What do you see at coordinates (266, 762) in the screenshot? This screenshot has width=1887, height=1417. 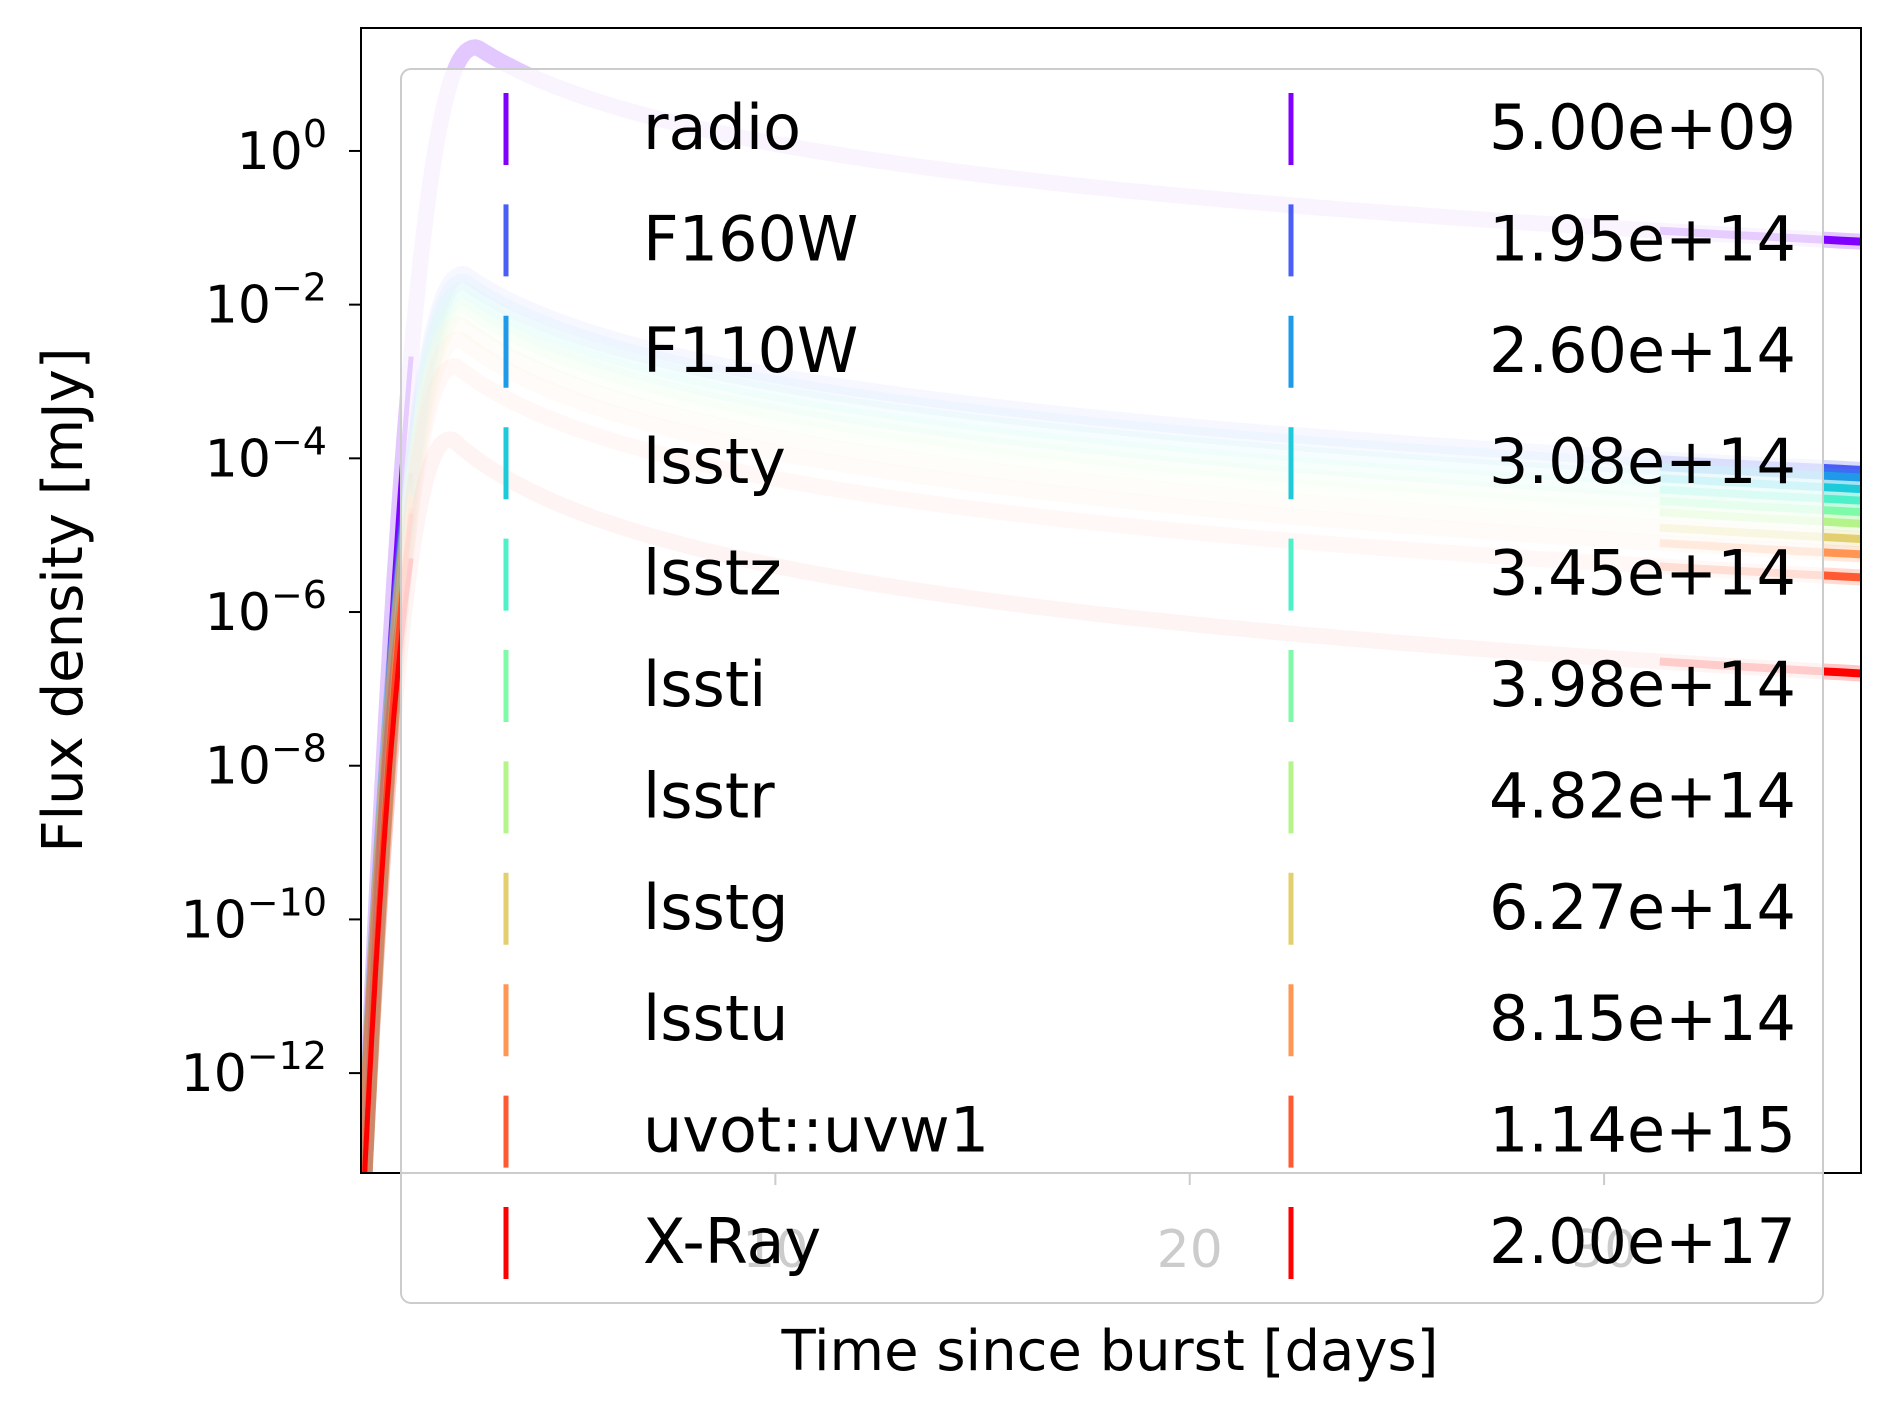 I see `y-tick-label: 10⁻⁸` at bounding box center [266, 762].